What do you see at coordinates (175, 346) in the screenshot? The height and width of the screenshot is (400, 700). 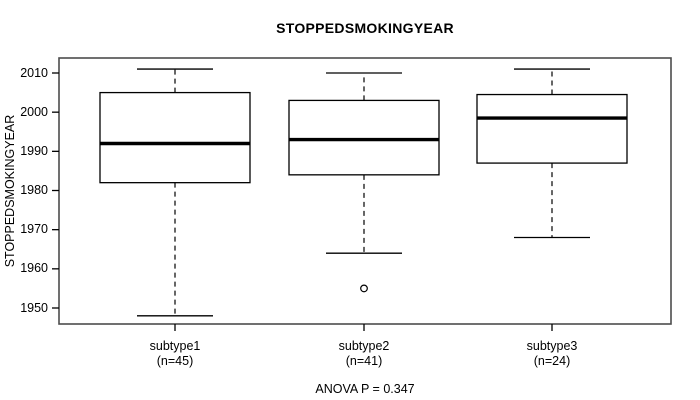 I see `group-name-subtype1: subtype1` at bounding box center [175, 346].